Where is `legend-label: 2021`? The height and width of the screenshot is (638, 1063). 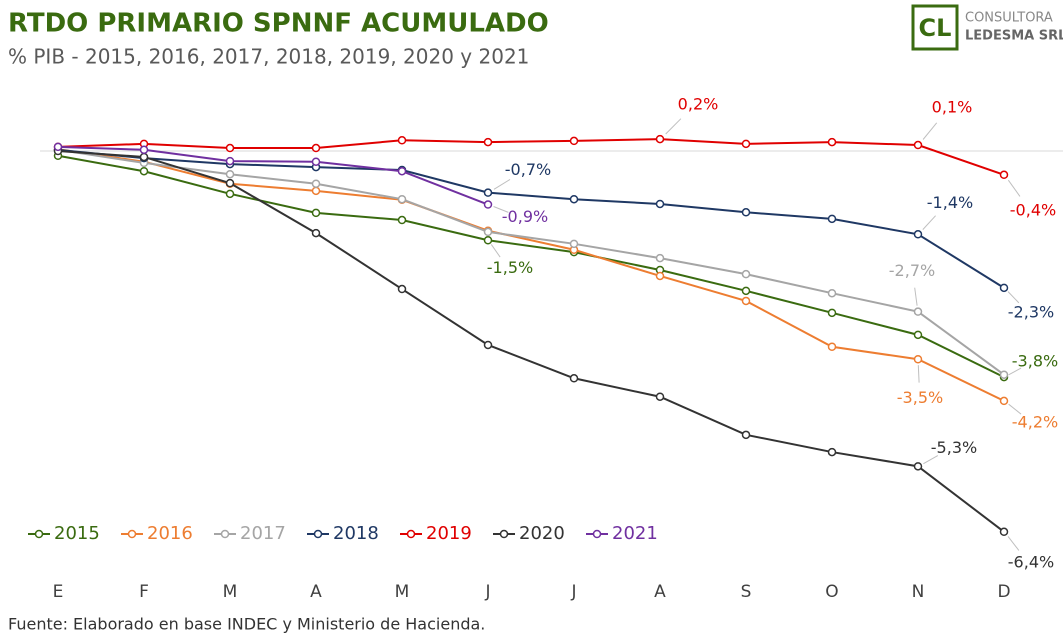 legend-label: 2021 is located at coordinates (635, 533).